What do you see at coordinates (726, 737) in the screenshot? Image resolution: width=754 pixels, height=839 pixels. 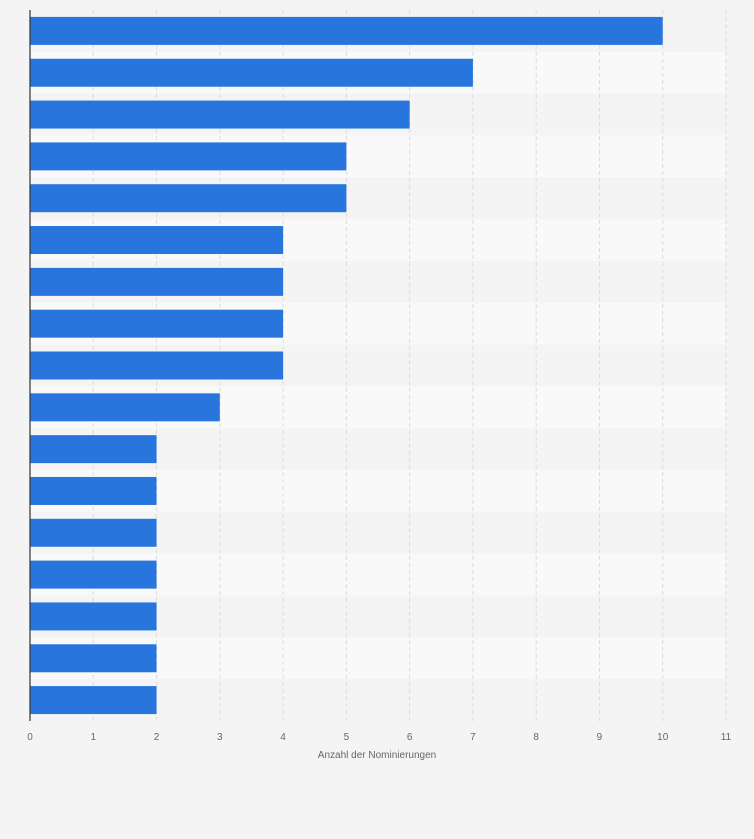 I see `x-tick-label: 11` at bounding box center [726, 737].